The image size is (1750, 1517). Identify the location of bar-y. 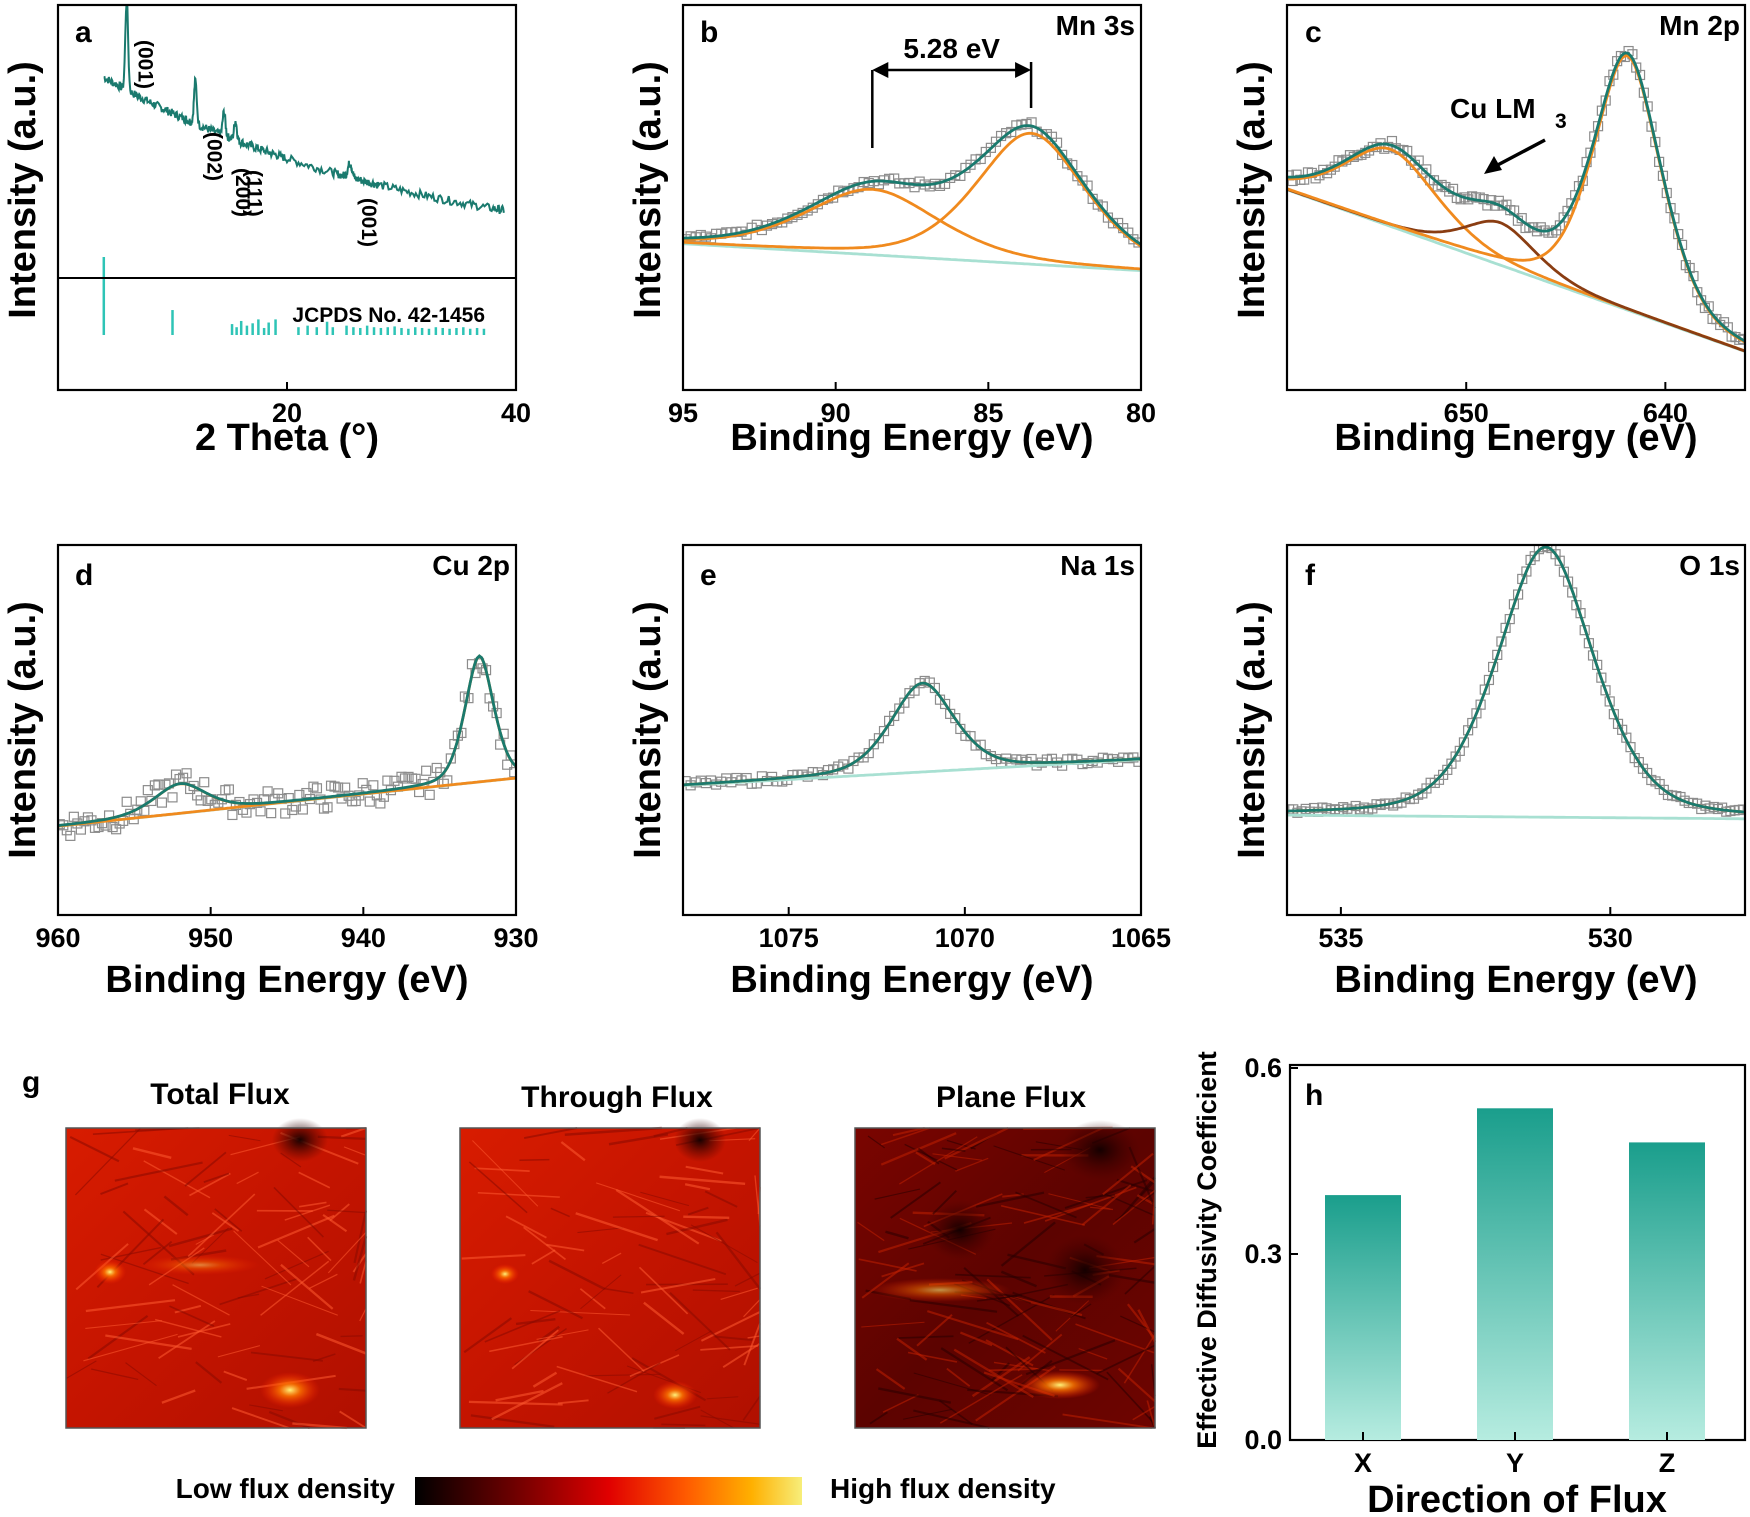
(1515, 1274).